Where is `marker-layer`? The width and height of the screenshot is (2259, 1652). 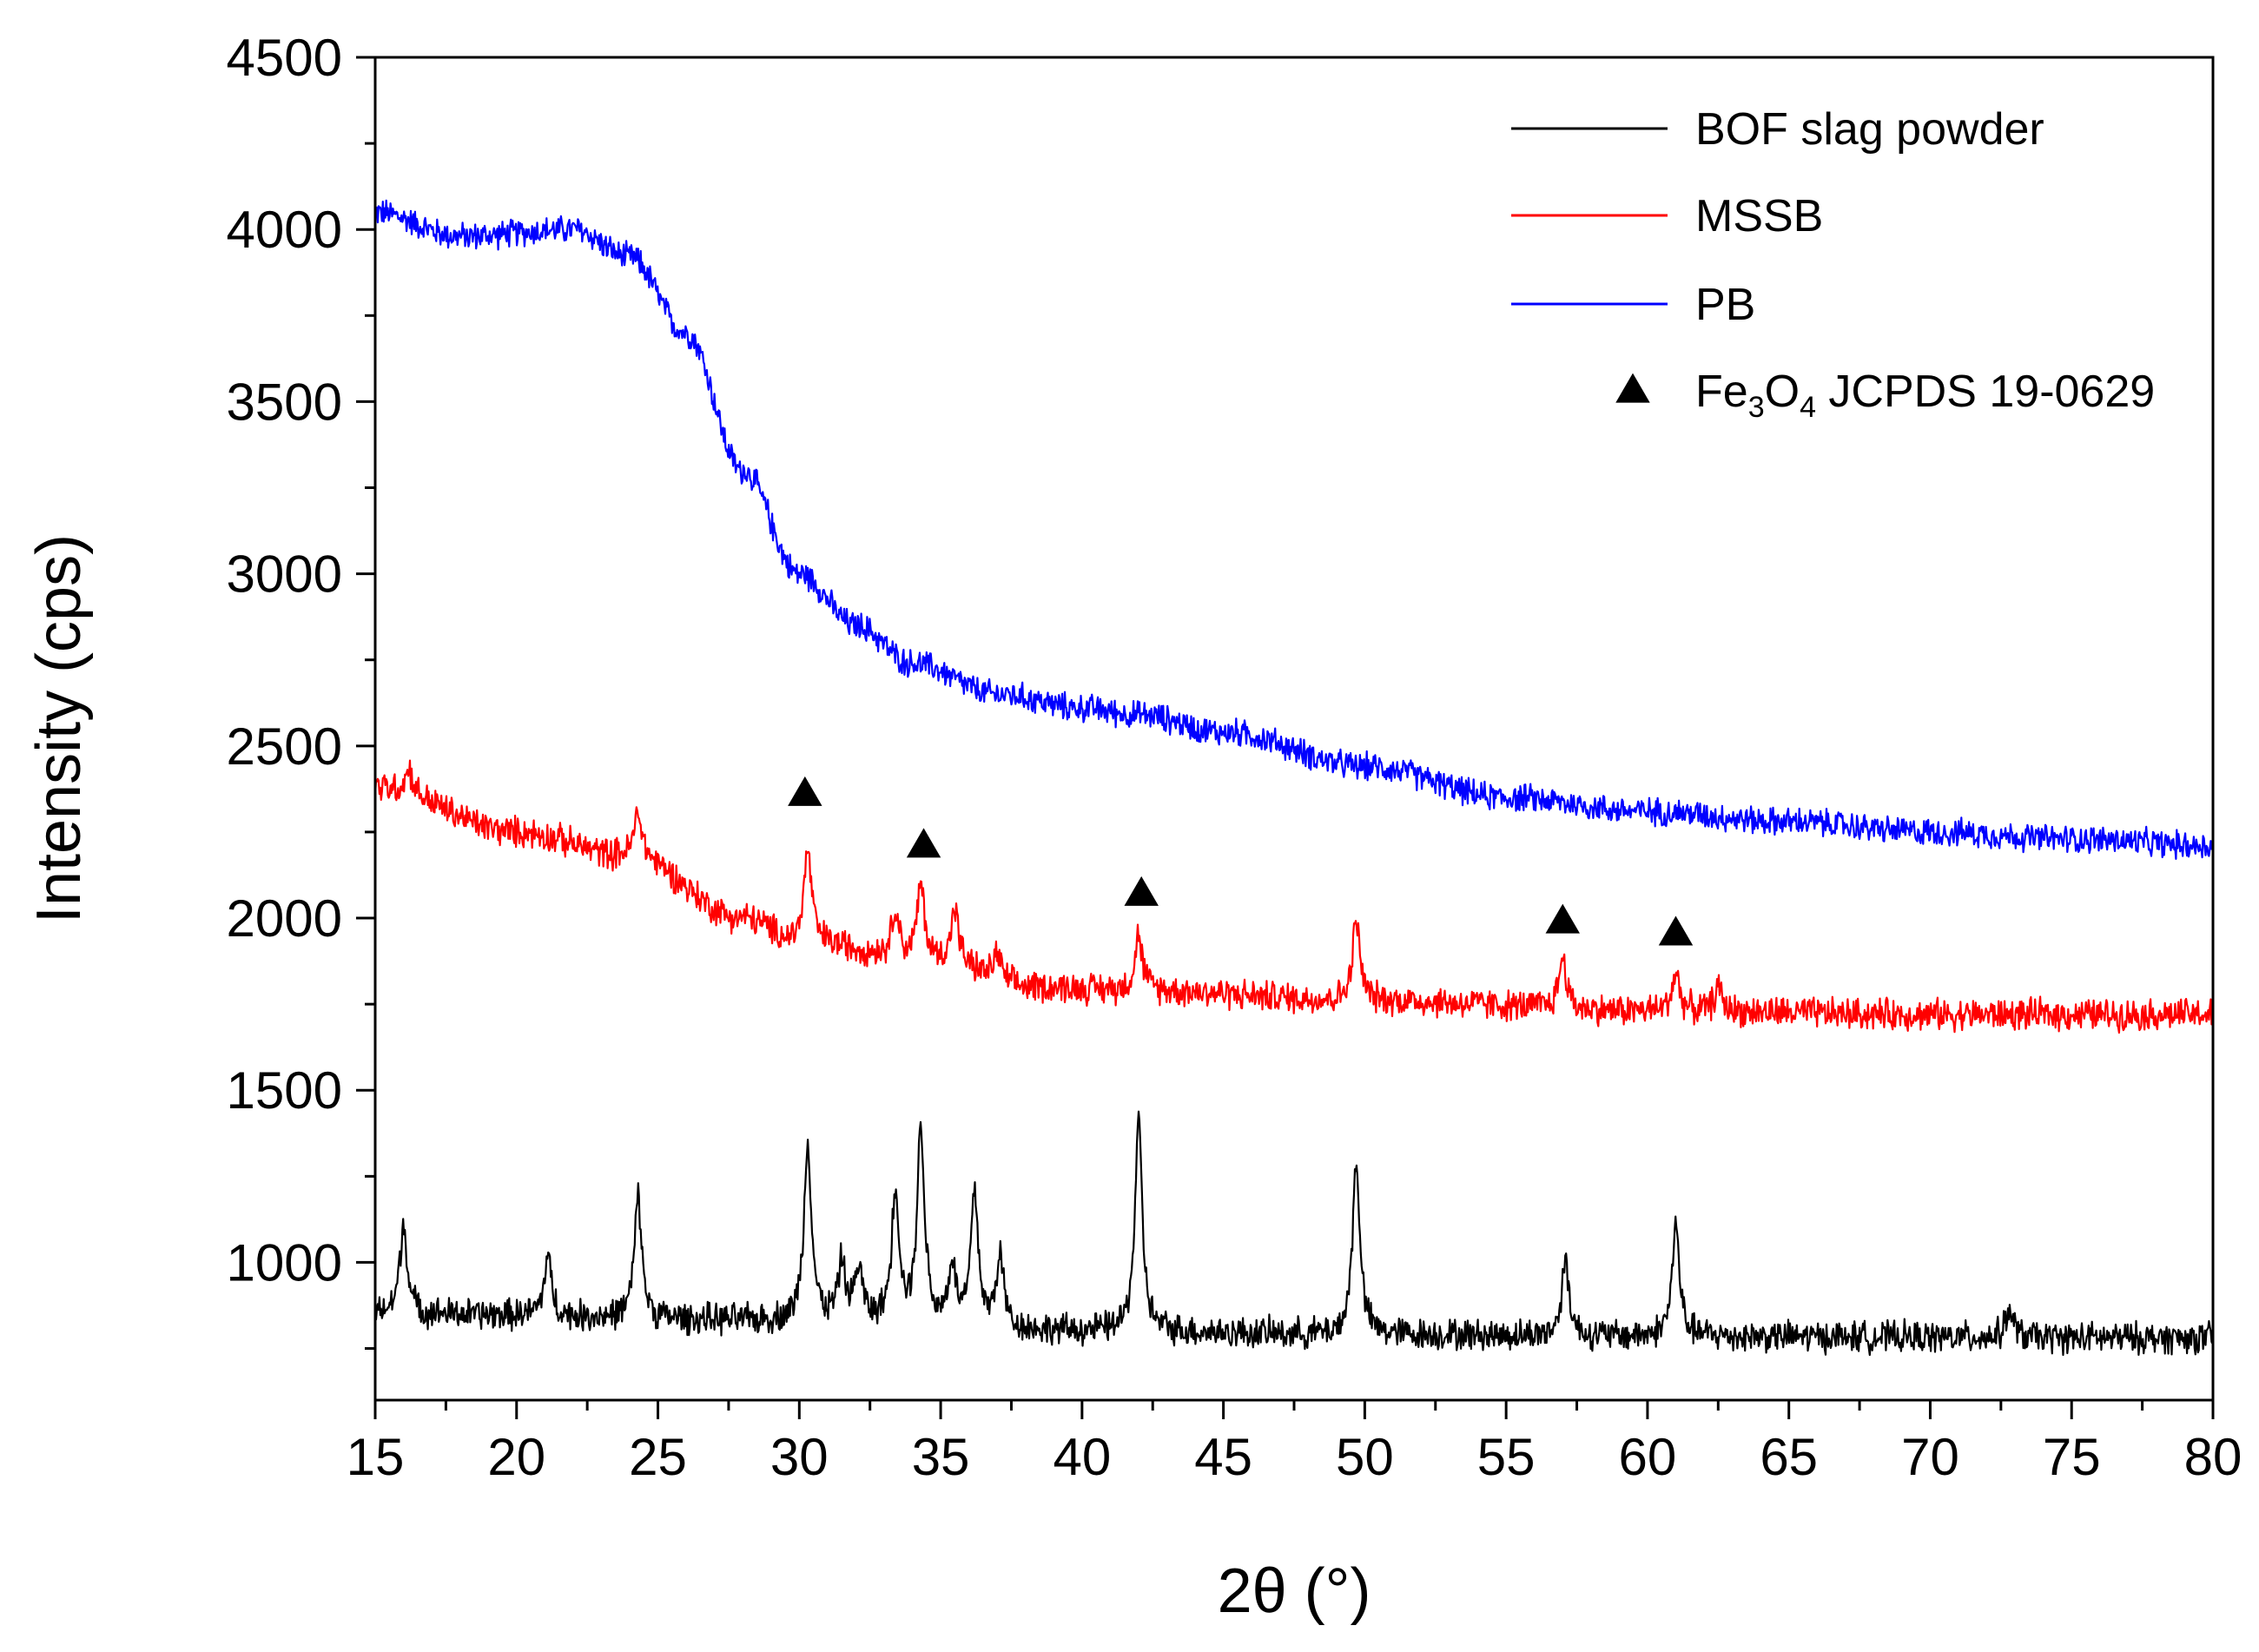
marker-layer is located at coordinates (1241, 861).